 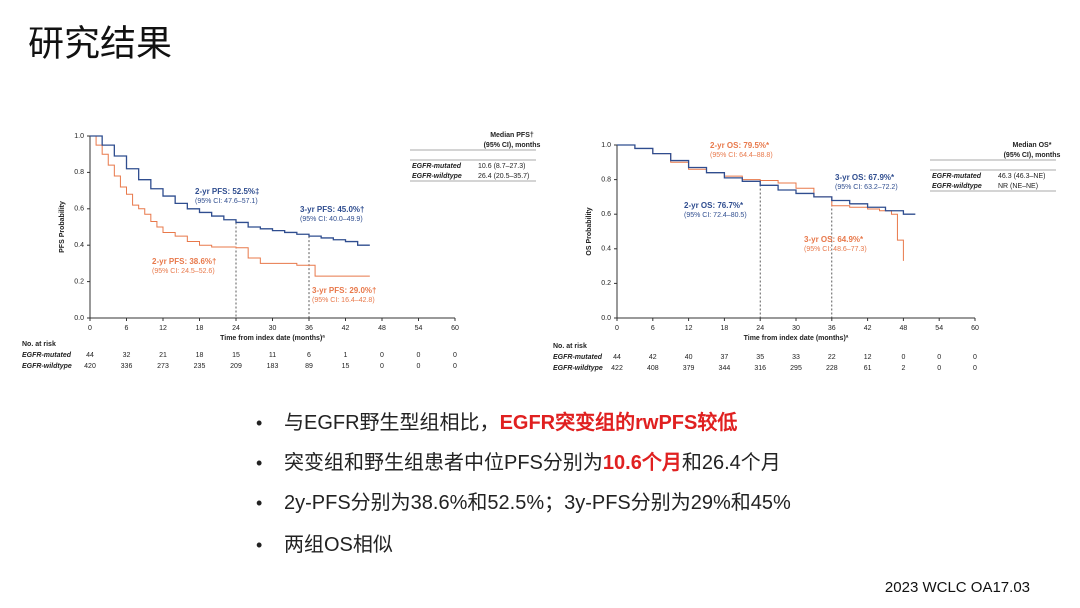 I want to click on annotation: 2-yr PFS: 52.5%‡, so click(x=227, y=191).